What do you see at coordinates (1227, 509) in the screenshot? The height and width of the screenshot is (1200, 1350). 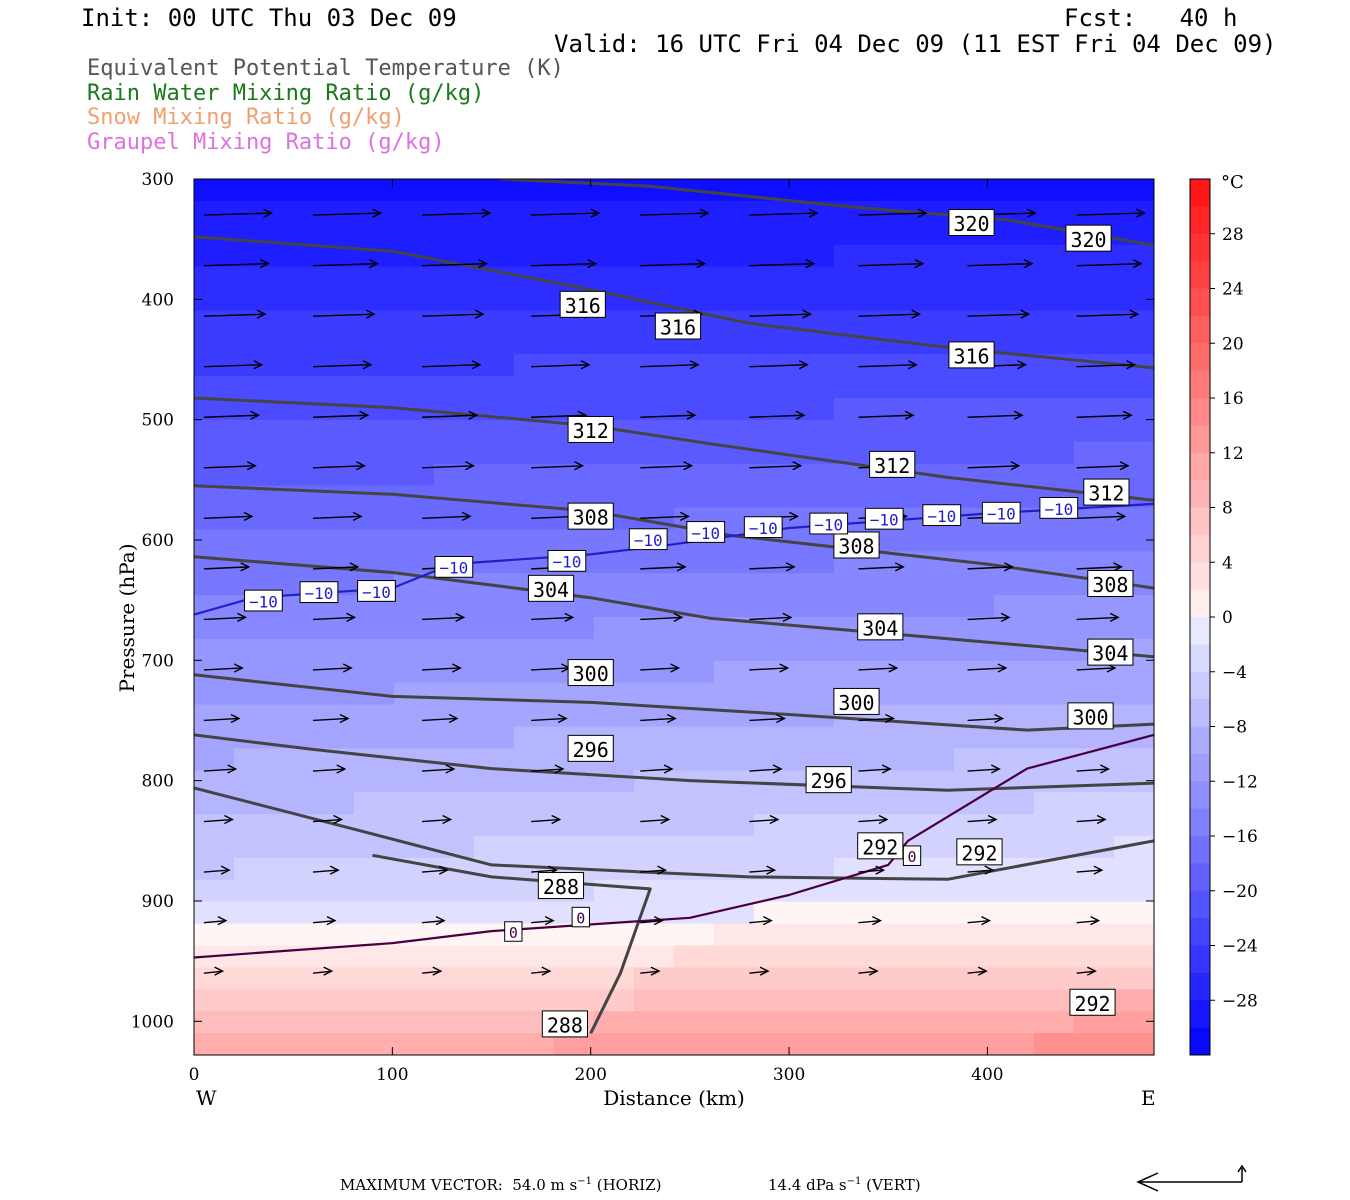 I see `colorbar-tick-label: 8` at bounding box center [1227, 509].